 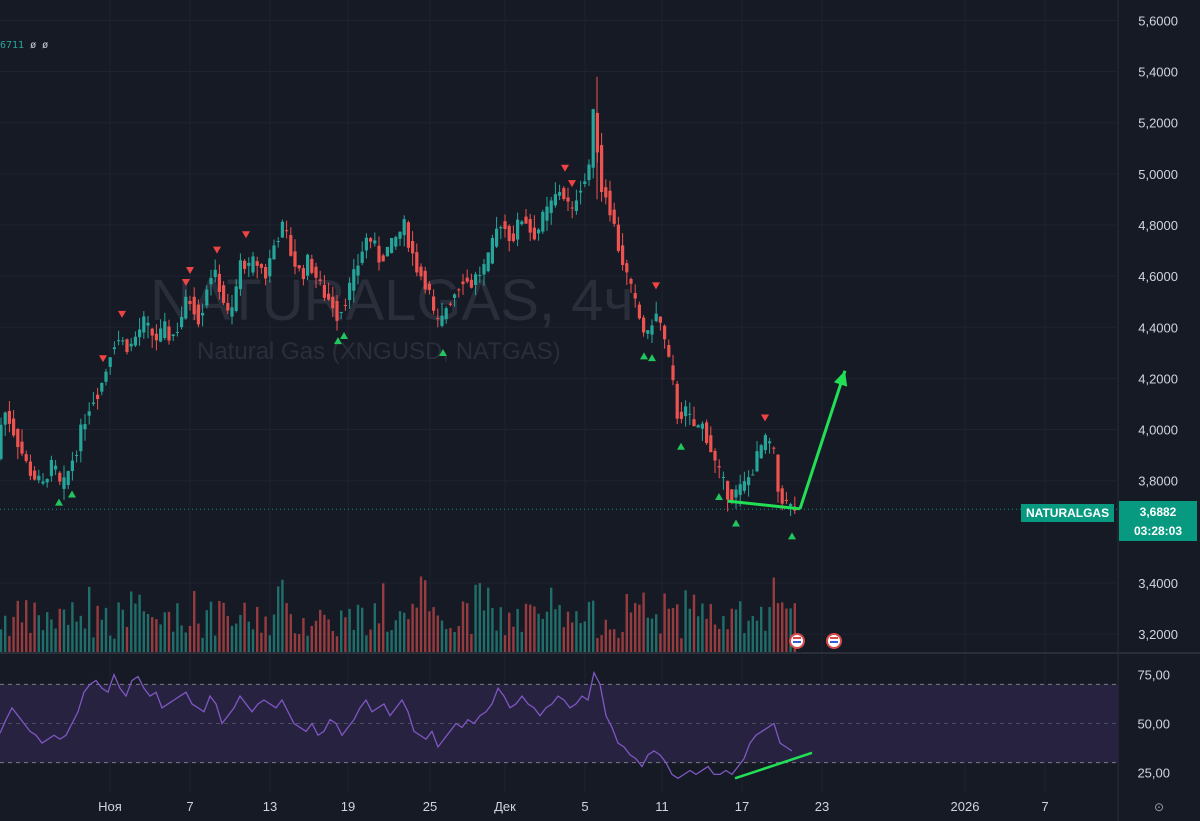 I want to click on time-axis: Ноя 7 13 19 25 Дек 5 11 17 23 2026 7, so click(x=573, y=806).